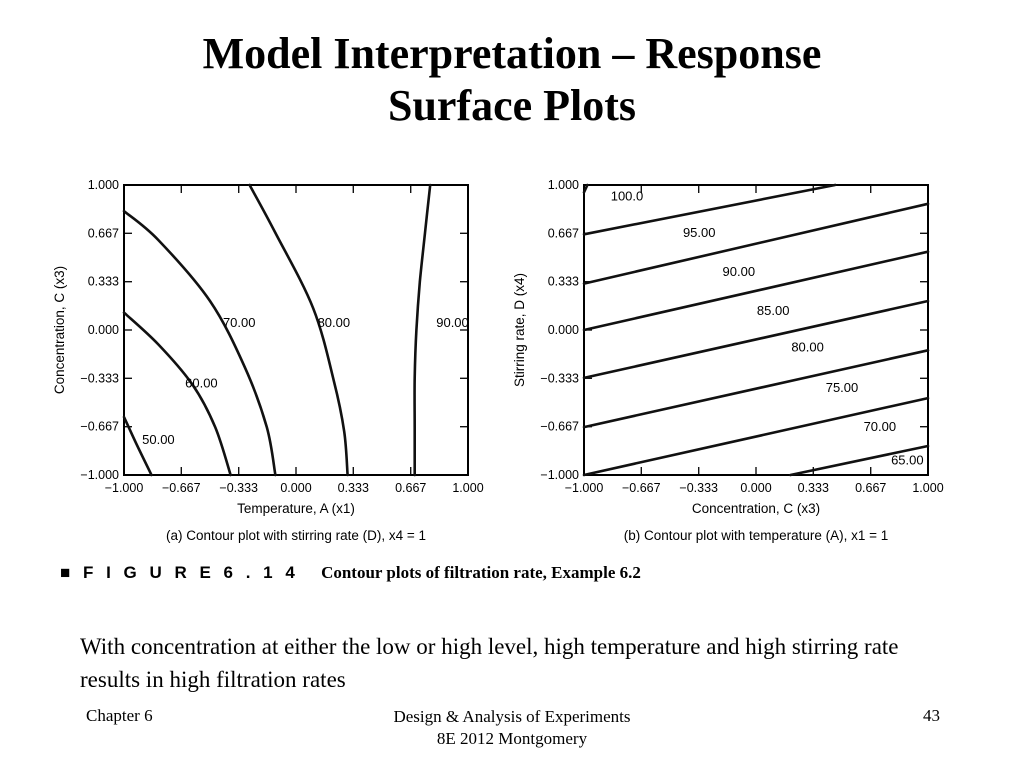 The width and height of the screenshot is (1024, 768). What do you see at coordinates (512, 738) in the screenshot?
I see `footer-course-line-2: 8E 2012 Montgomery` at bounding box center [512, 738].